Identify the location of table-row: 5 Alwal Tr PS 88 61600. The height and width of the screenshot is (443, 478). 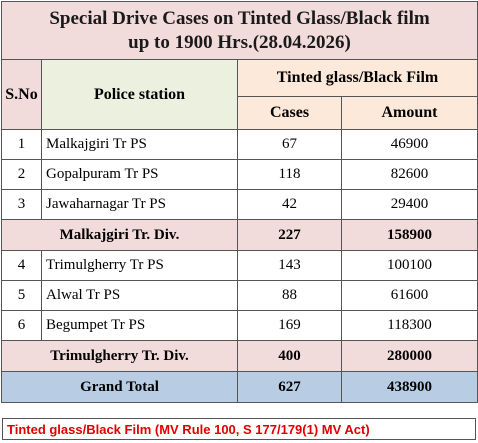
(239, 295).